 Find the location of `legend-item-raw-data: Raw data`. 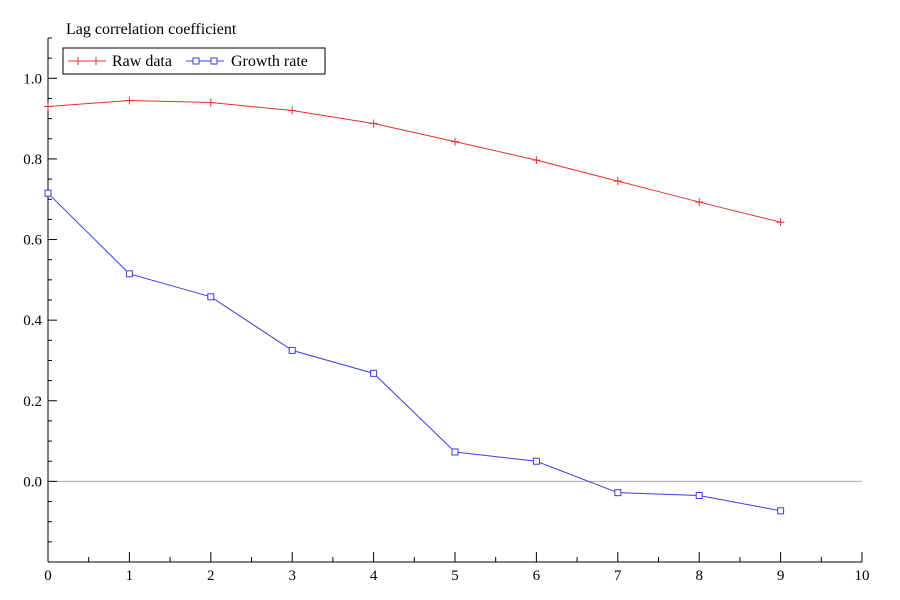

legend-item-raw-data: Raw data is located at coordinates (120, 61).